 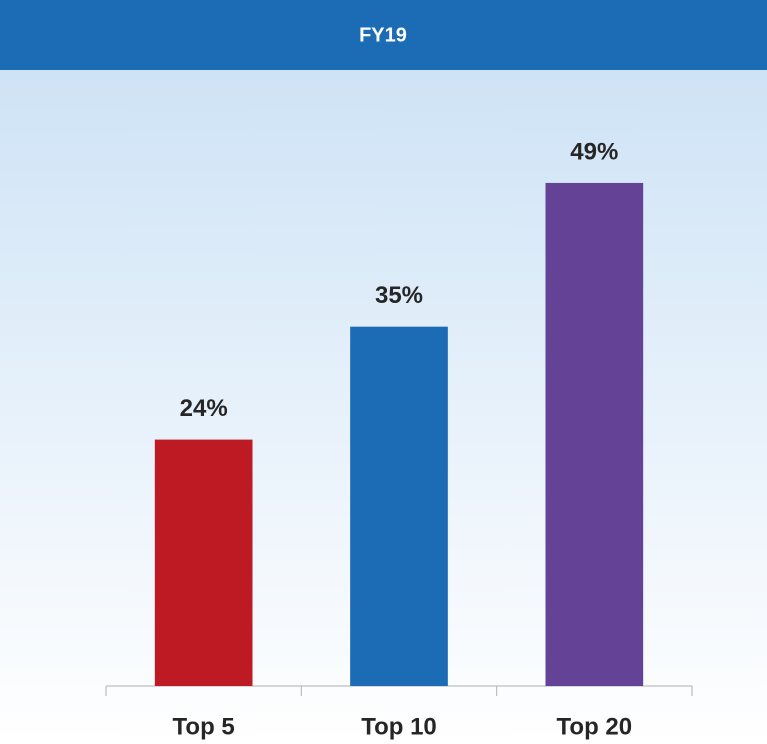 What do you see at coordinates (399, 295) in the screenshot?
I see `data-label: 35%` at bounding box center [399, 295].